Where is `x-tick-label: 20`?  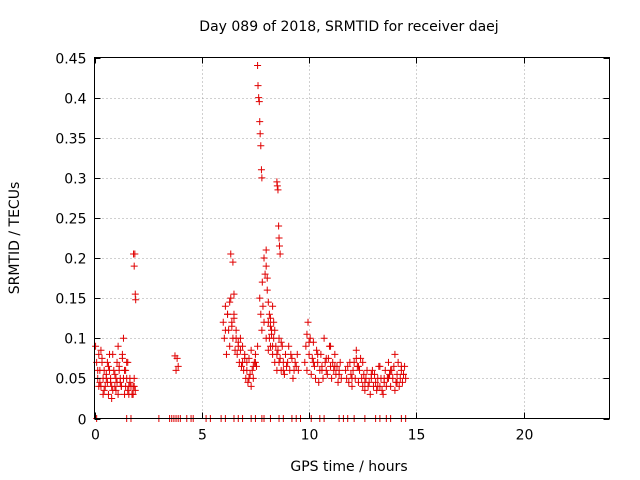
x-tick-label: 20 is located at coordinates (525, 436).